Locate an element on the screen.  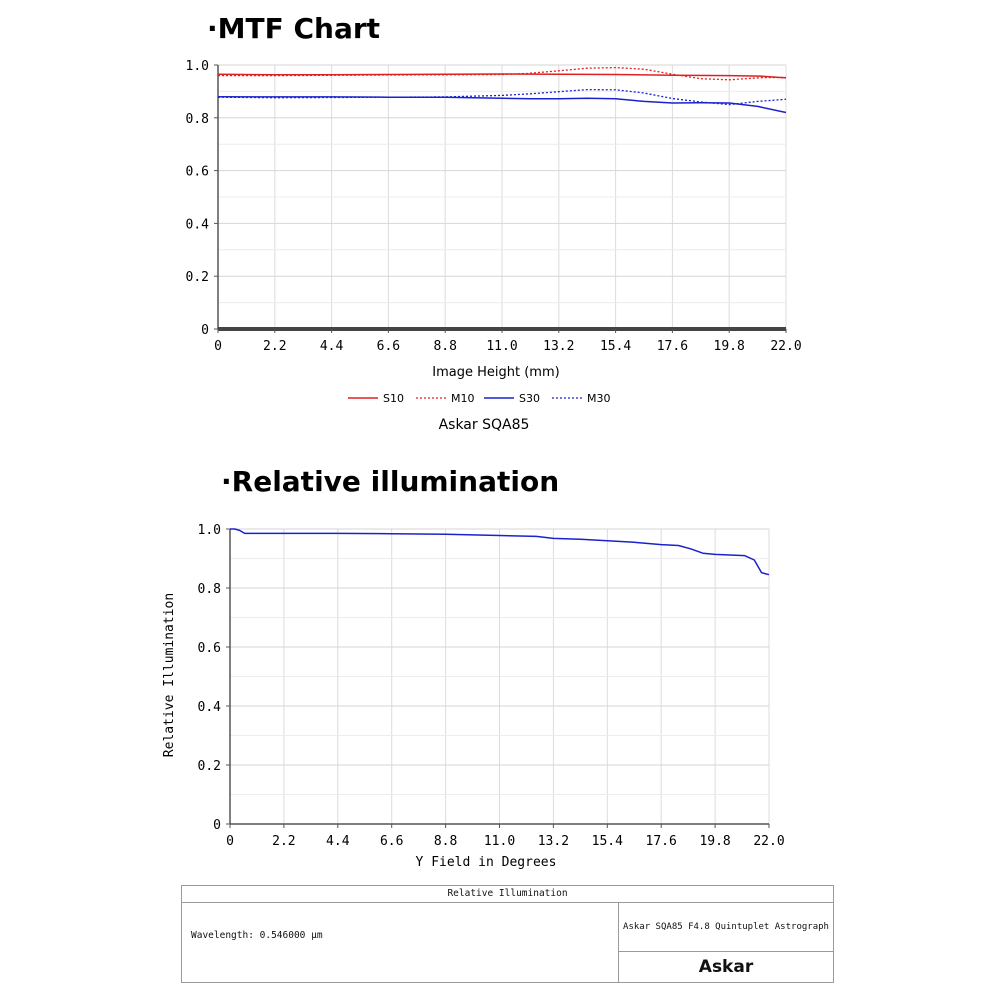
mtf-x-axis-label: Image Height (mm) is located at coordinates (495, 372).